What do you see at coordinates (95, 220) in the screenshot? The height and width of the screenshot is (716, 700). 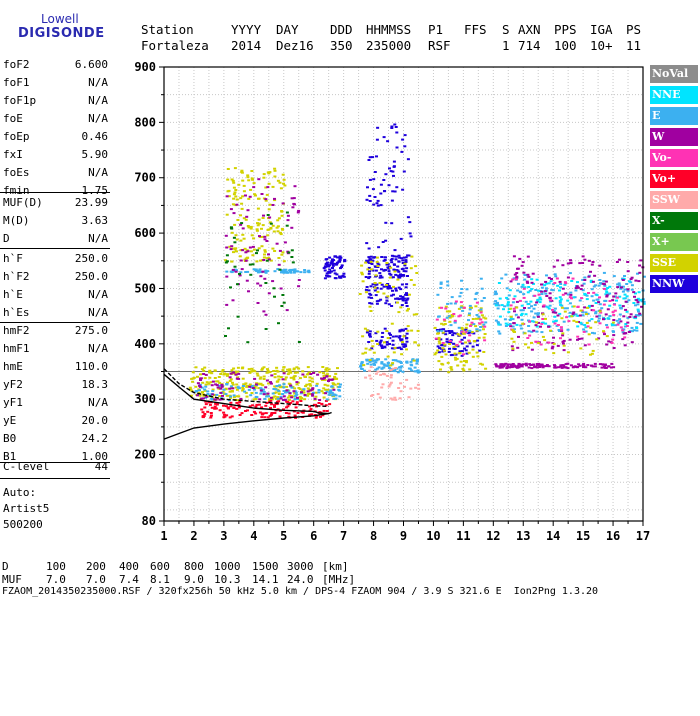 I see `param-value: 3.63` at bounding box center [95, 220].